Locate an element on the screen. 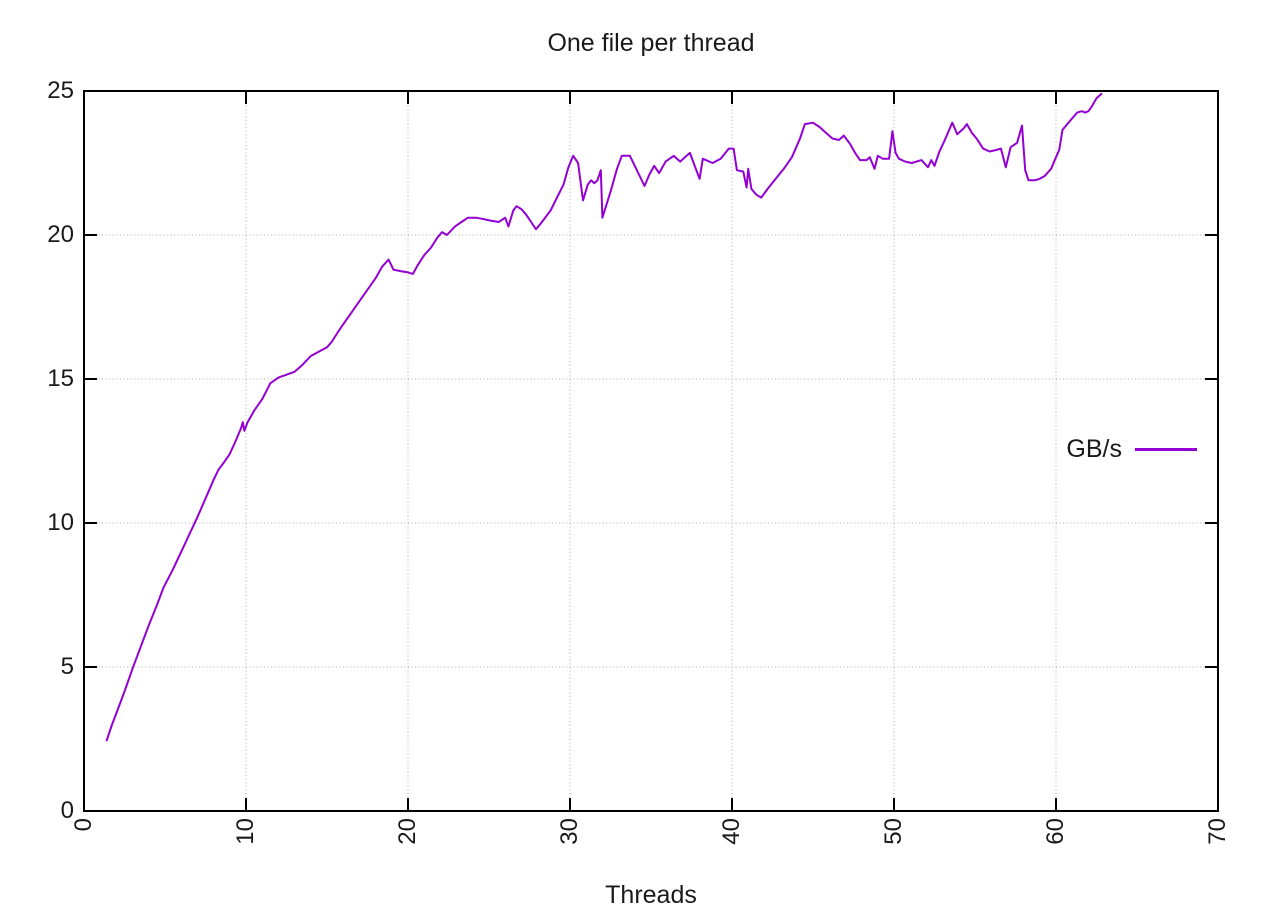  x-axis-label: Threads is located at coordinates (651, 895).